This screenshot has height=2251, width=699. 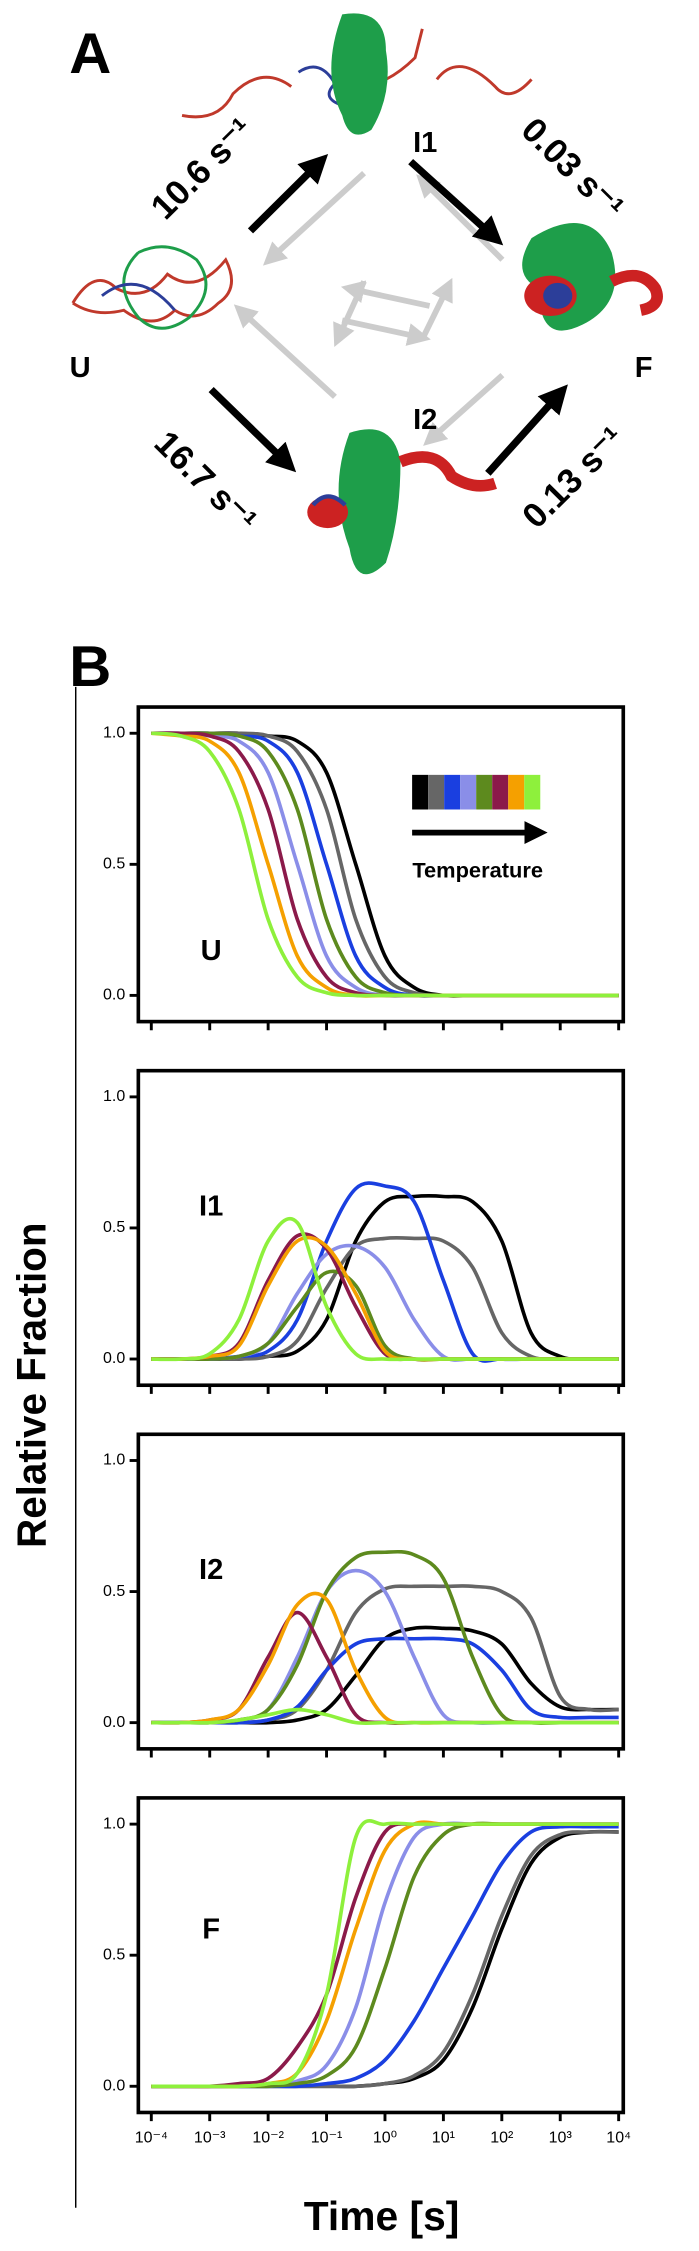 What do you see at coordinates (592, 277) in the screenshot?
I see `structure-f` at bounding box center [592, 277].